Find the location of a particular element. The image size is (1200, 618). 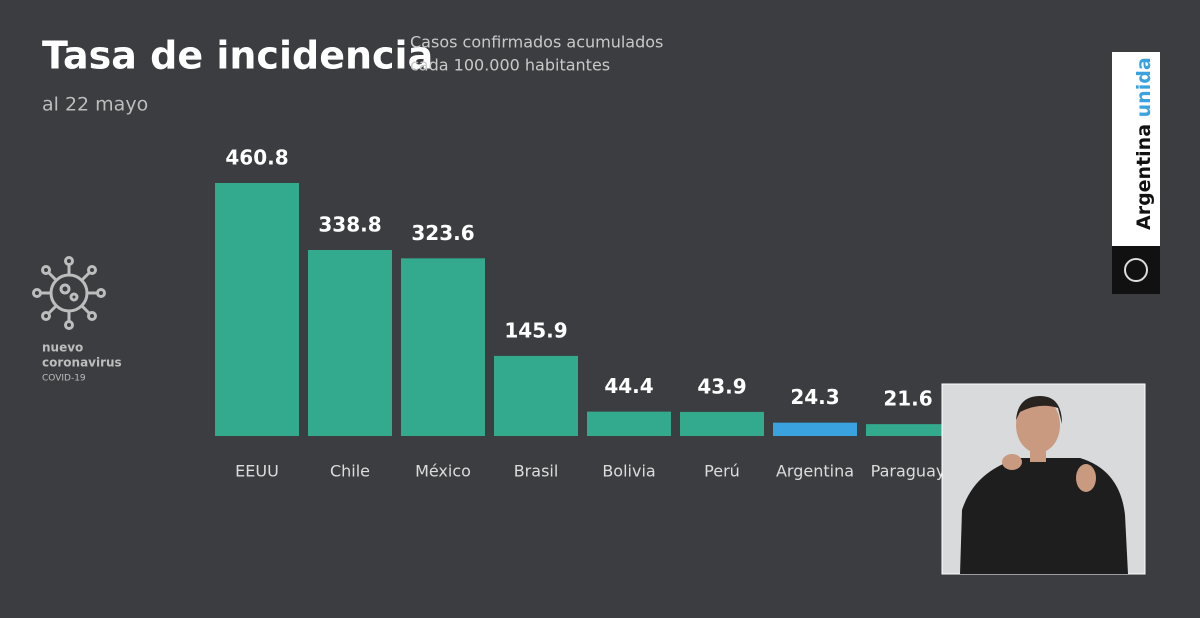

x-tick-label: México is located at coordinates (443, 471).